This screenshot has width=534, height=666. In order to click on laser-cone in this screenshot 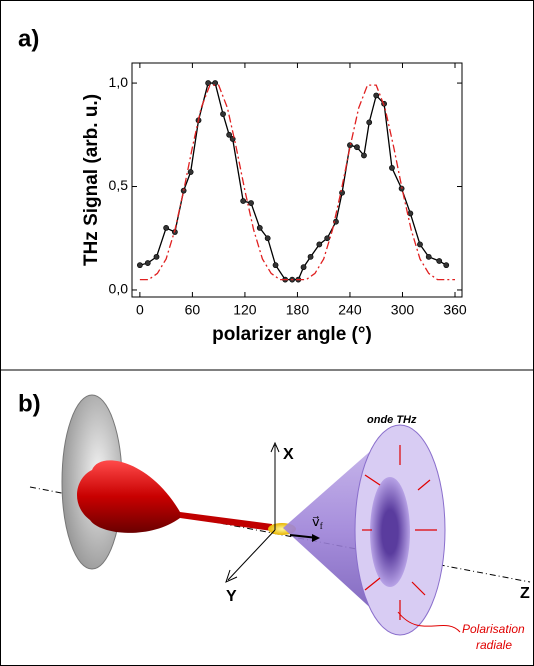, I will do `click(128, 496)`.